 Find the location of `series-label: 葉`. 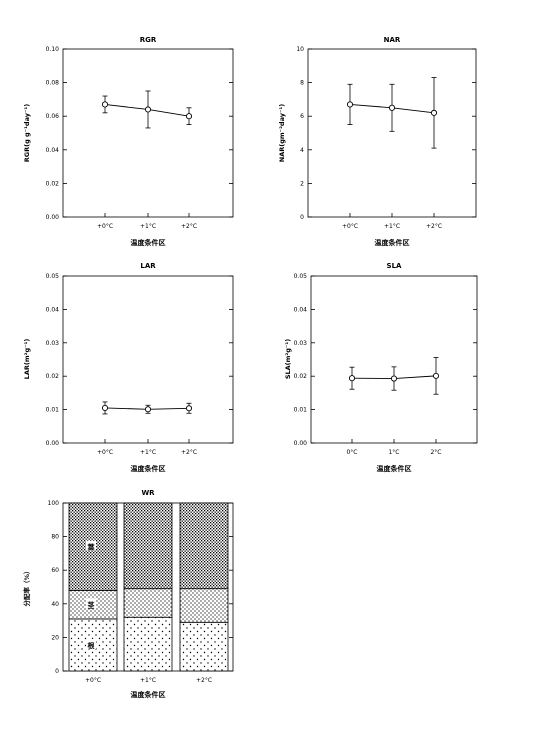

series-label: 葉 is located at coordinates (91, 547).